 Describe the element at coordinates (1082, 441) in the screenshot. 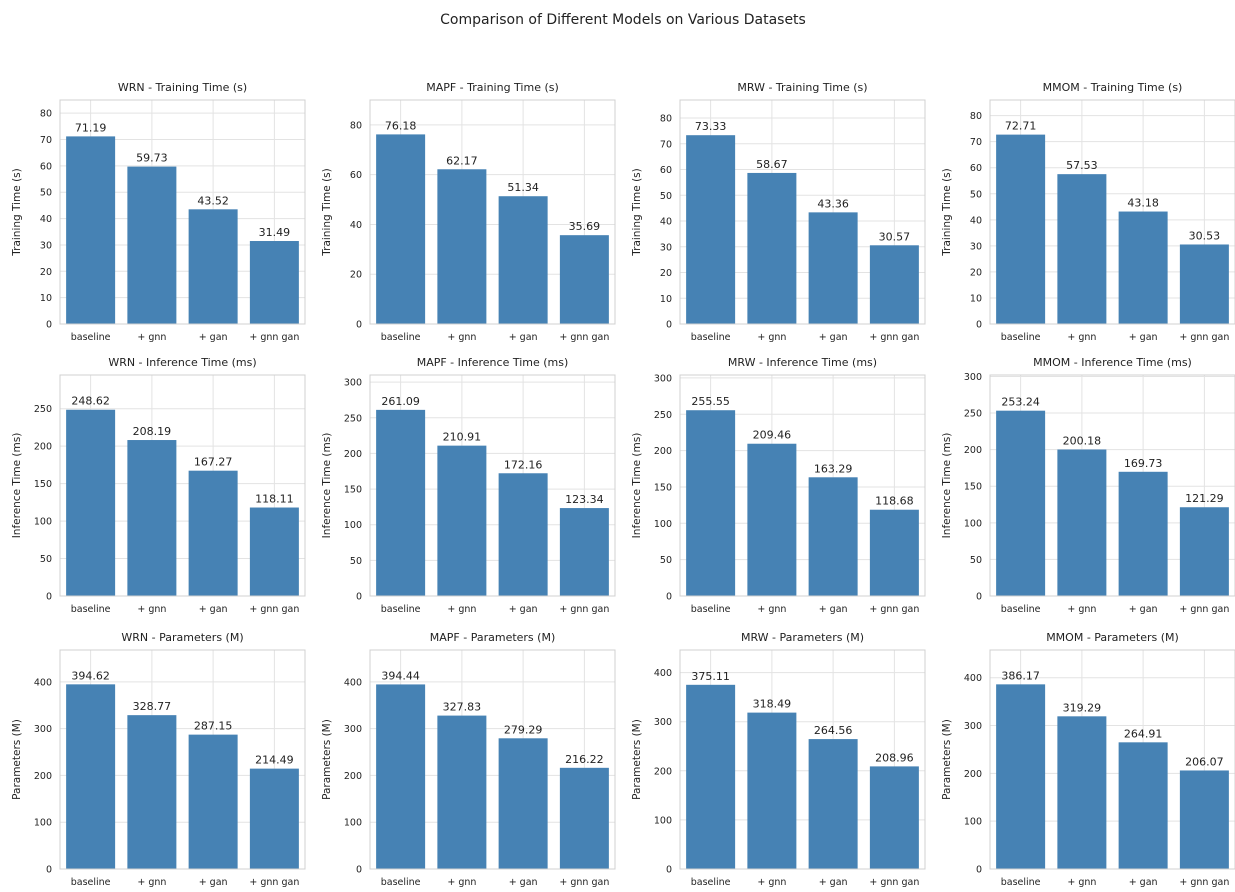

I see `data-label: 200.18` at that location.